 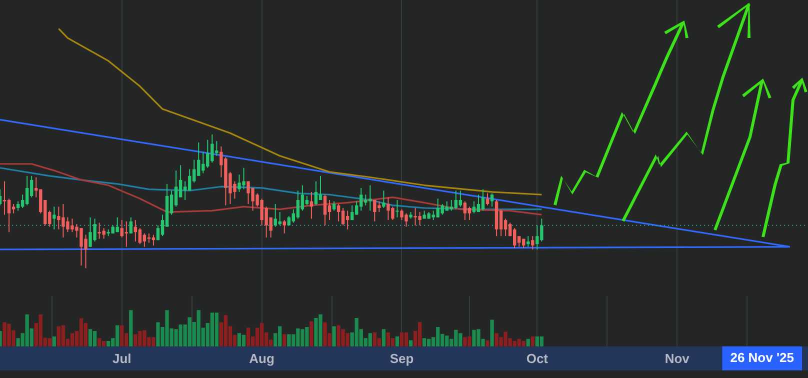 What do you see at coordinates (261, 358) in the screenshot?
I see `x-tick-label: Aug` at bounding box center [261, 358].